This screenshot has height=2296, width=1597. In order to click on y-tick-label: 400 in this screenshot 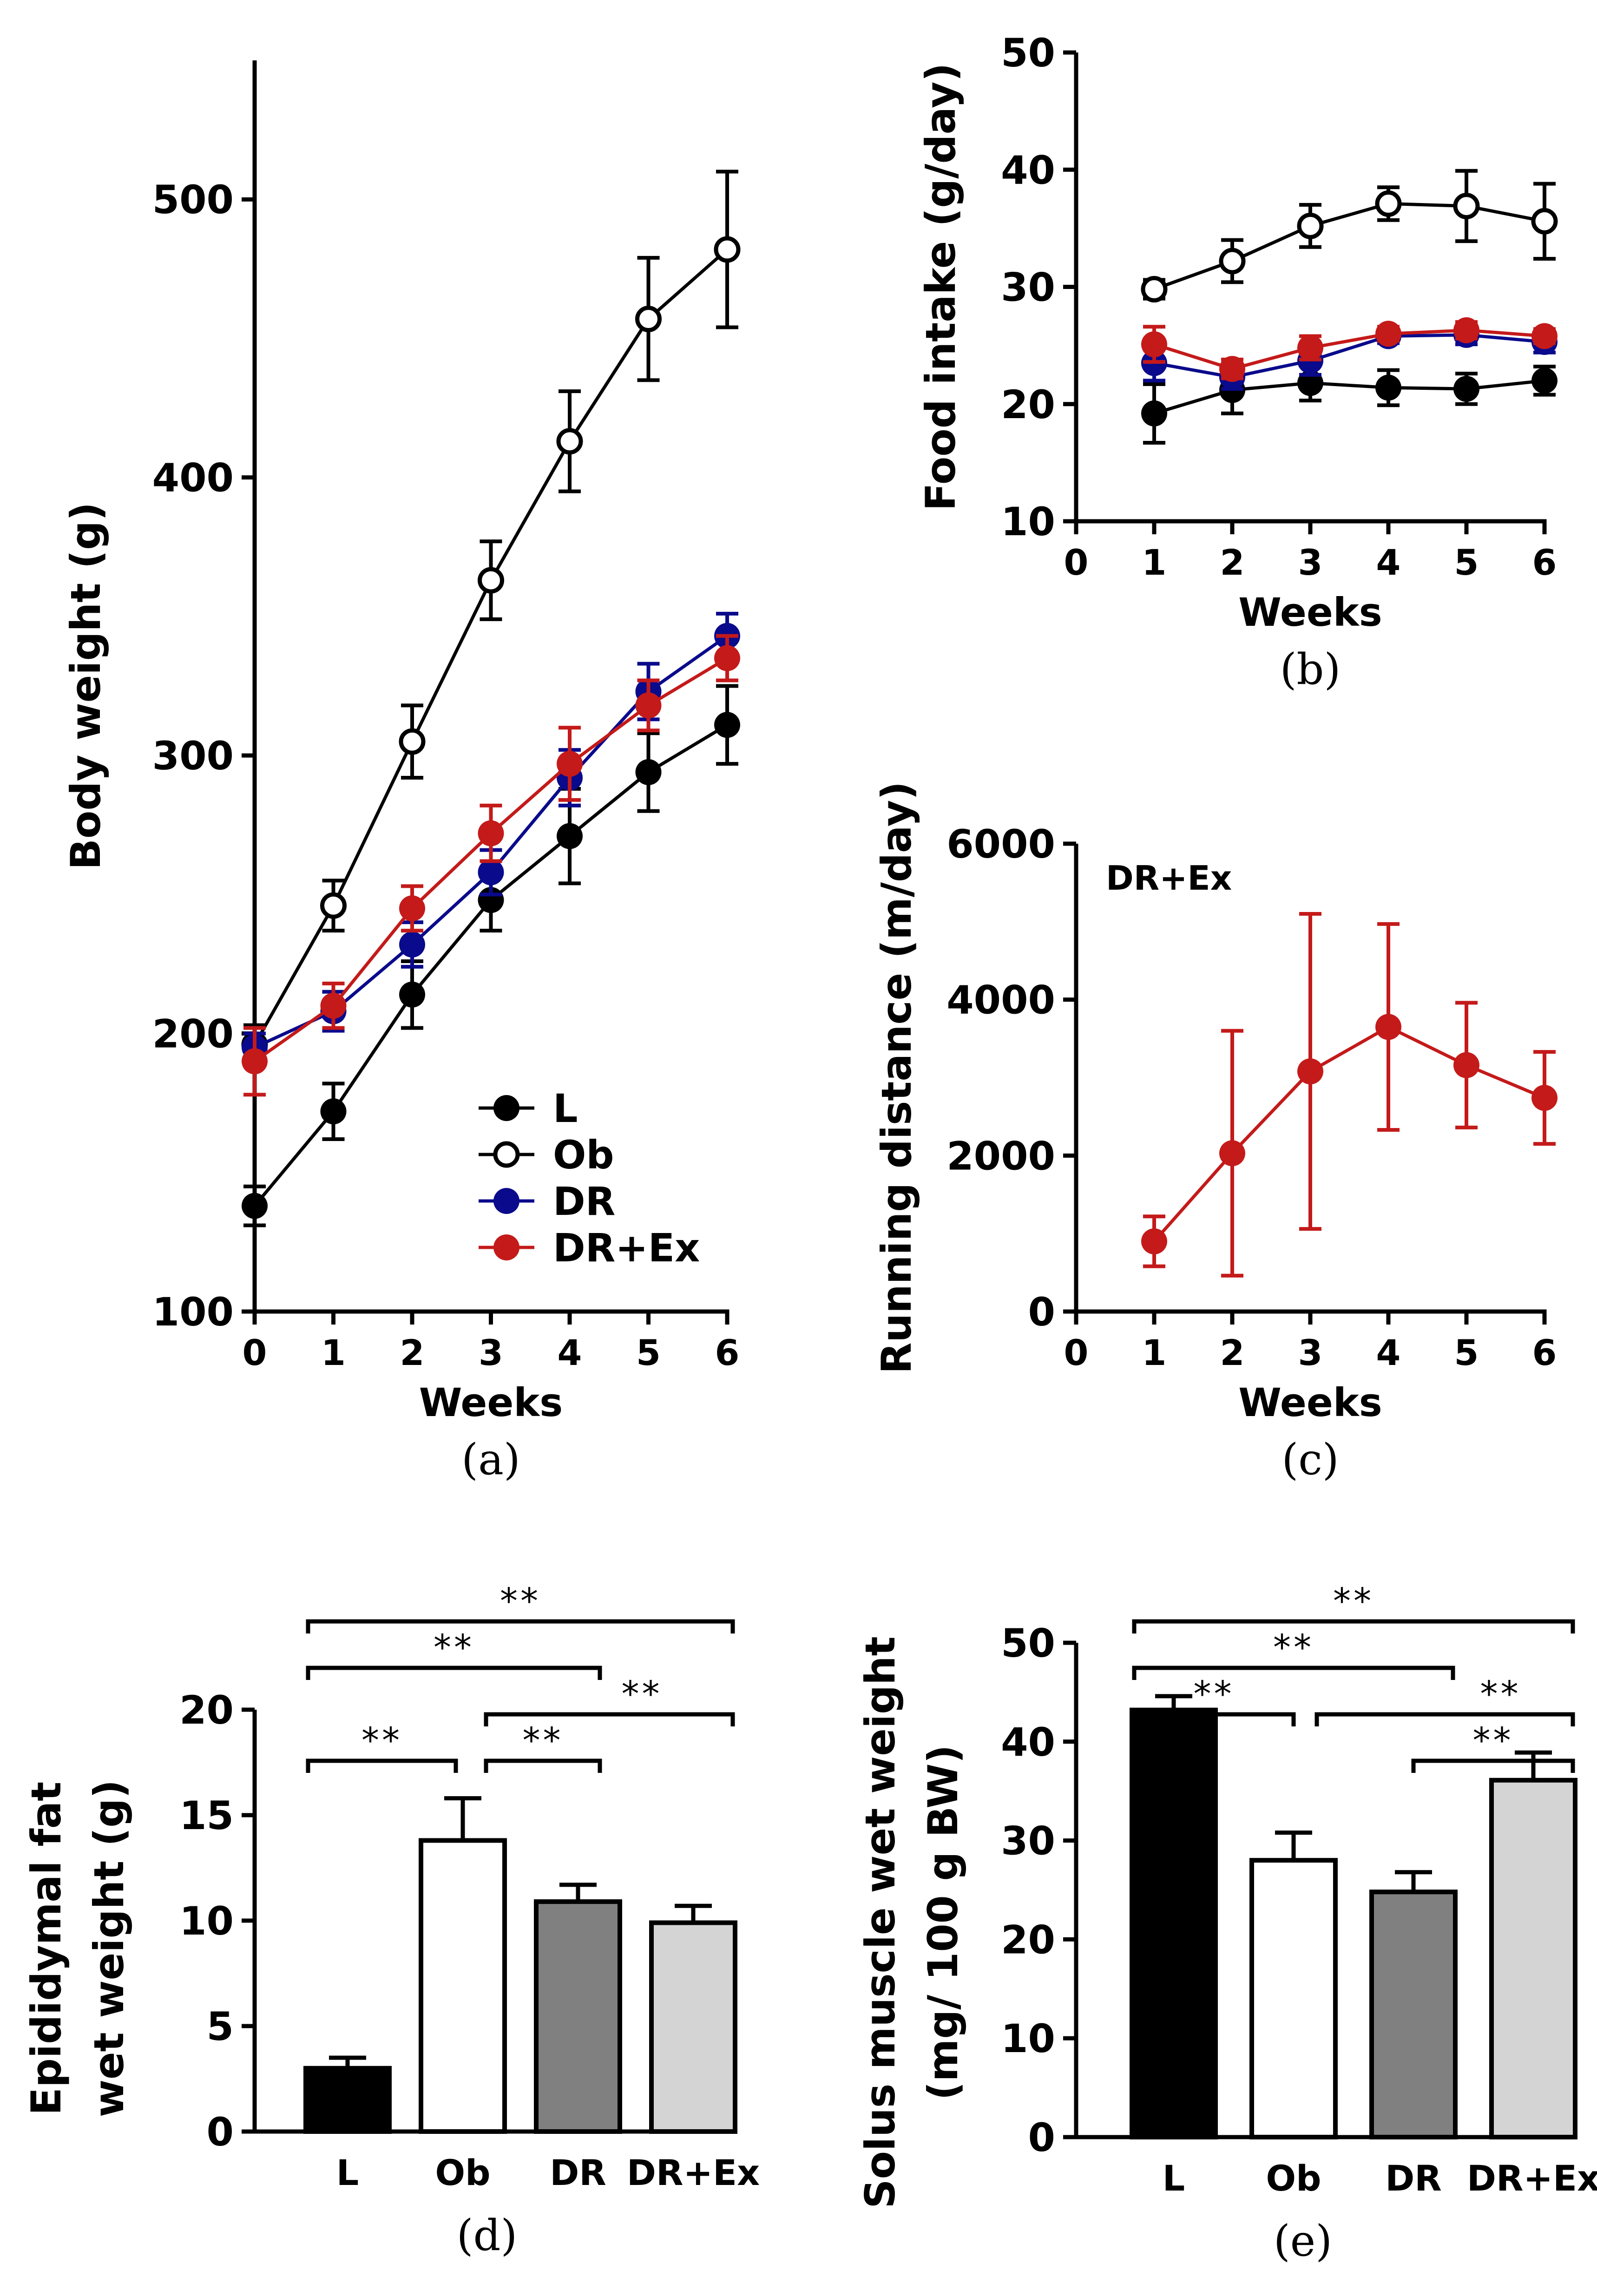, I will do `click(193, 478)`.